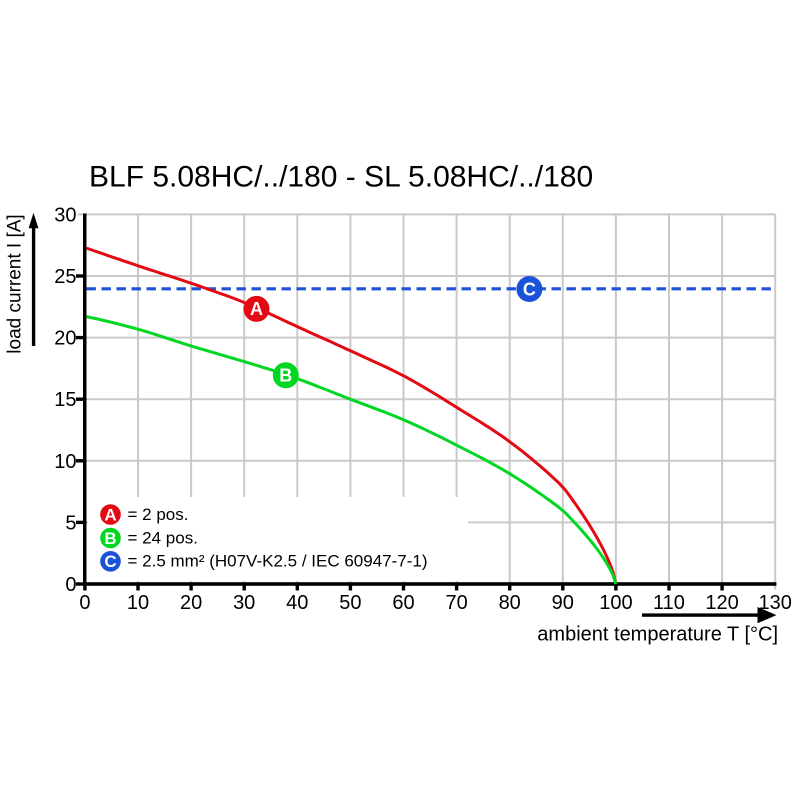 The height and width of the screenshot is (800, 800). What do you see at coordinates (403, 603) in the screenshot?
I see `svg-text: 60` at bounding box center [403, 603].